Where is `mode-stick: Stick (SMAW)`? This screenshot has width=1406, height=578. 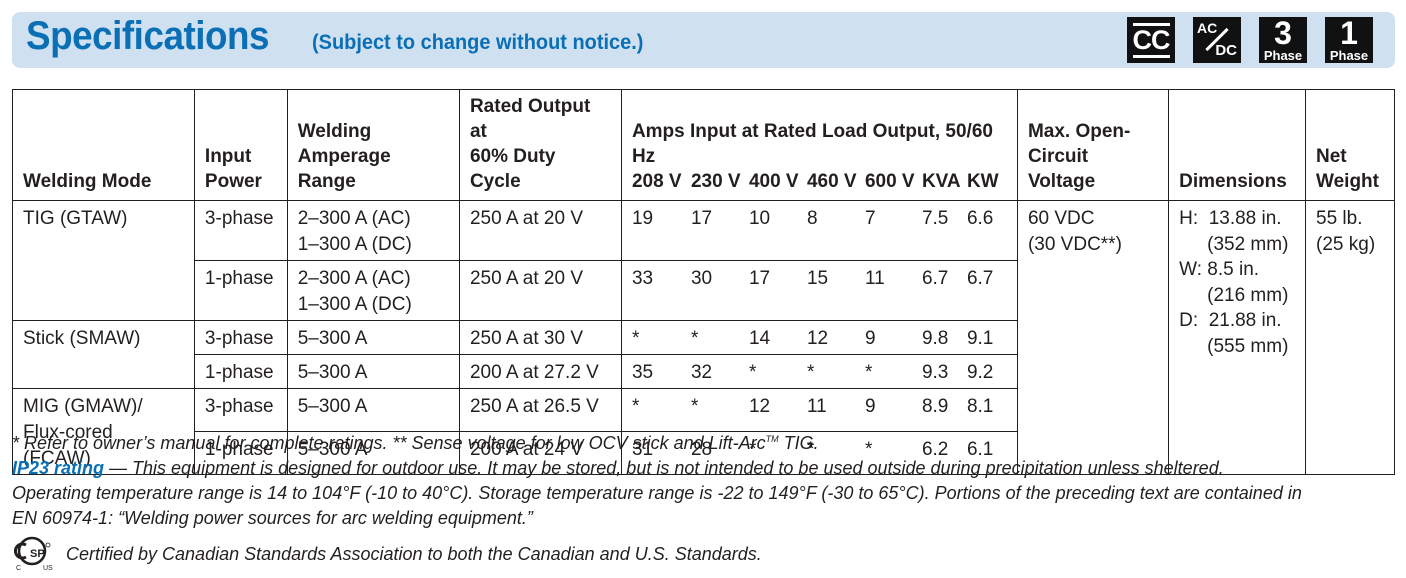
mode-stick: Stick (SMAW) is located at coordinates (103, 354).